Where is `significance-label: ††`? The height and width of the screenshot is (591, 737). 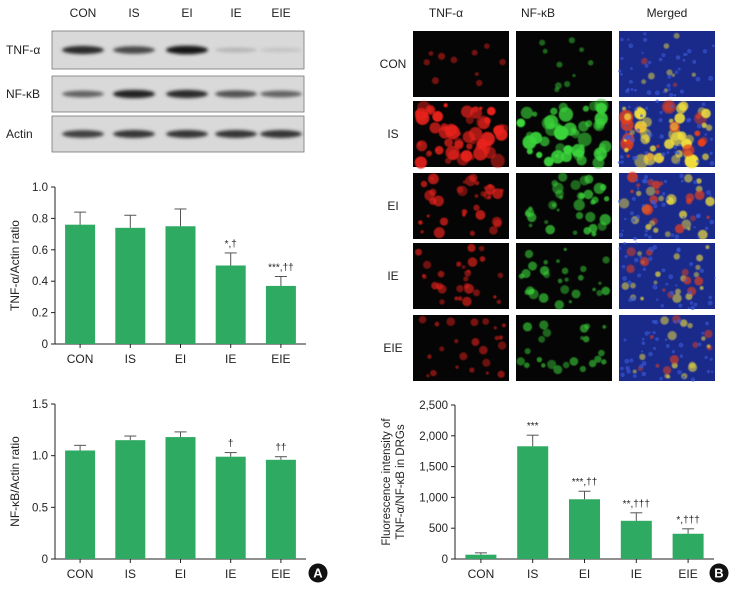
significance-label: †† is located at coordinates (280, 448).